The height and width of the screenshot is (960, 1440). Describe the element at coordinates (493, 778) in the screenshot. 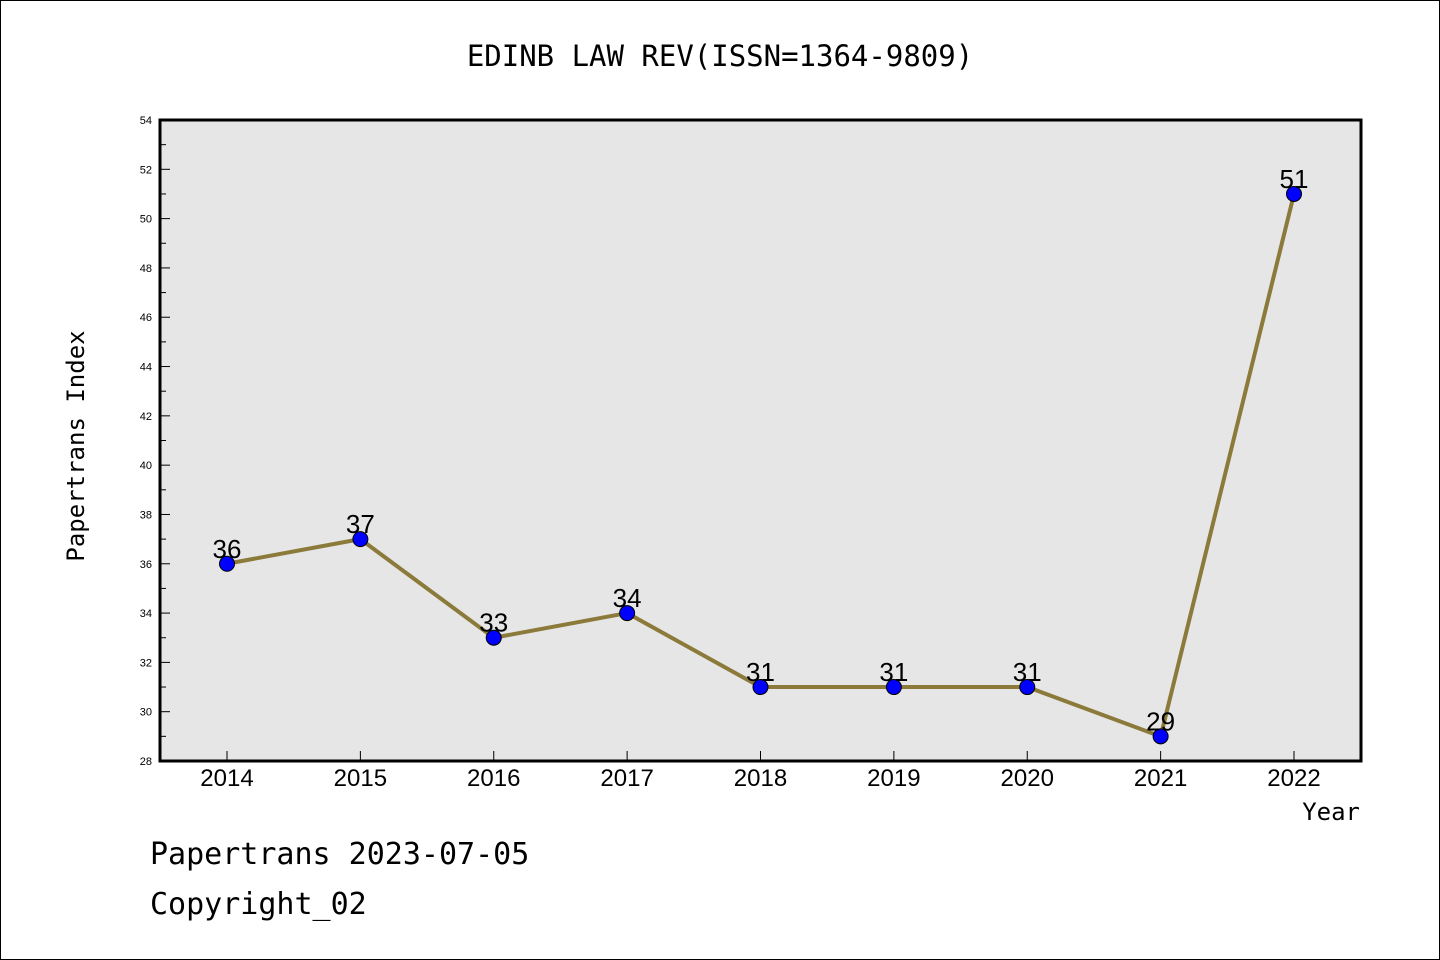

I see `x-tick-label: 2016` at that location.